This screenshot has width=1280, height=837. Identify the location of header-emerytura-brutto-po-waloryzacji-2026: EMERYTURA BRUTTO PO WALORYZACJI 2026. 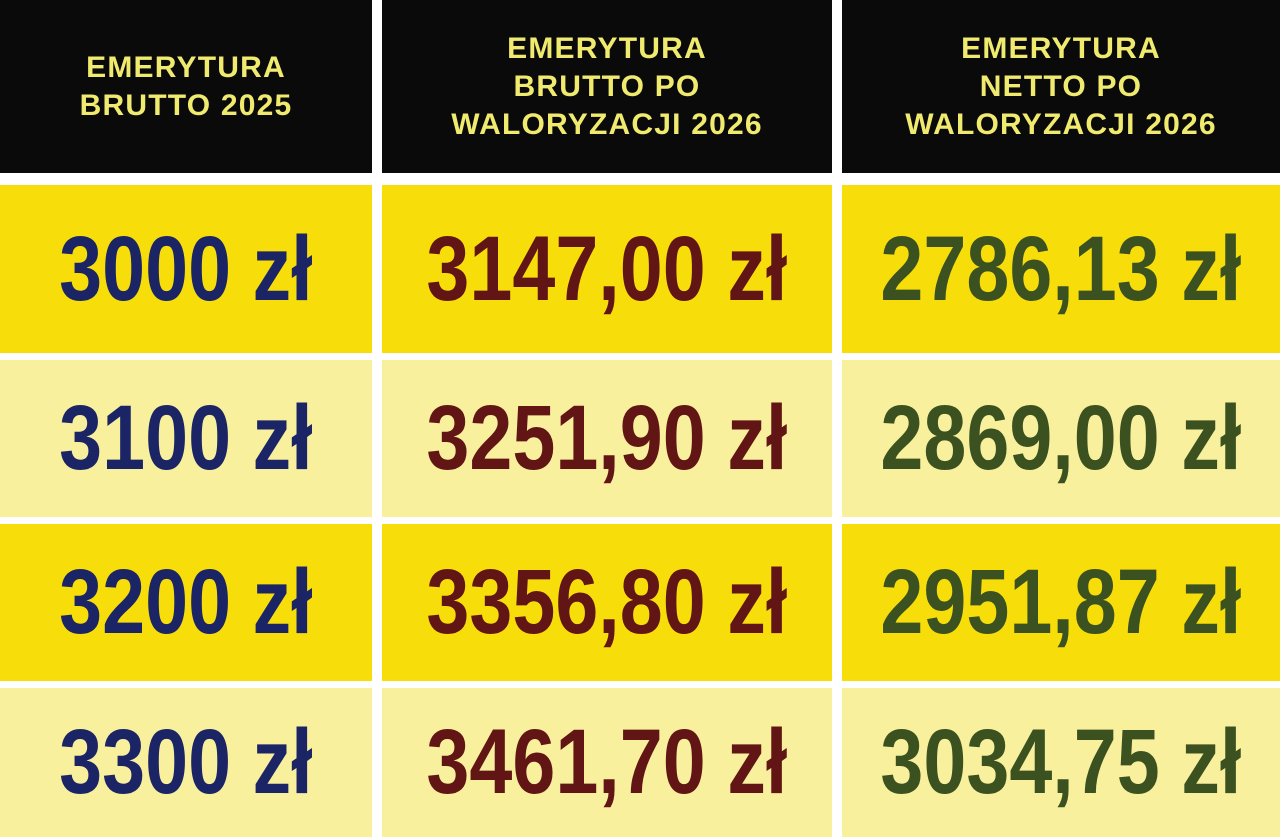
(607, 86).